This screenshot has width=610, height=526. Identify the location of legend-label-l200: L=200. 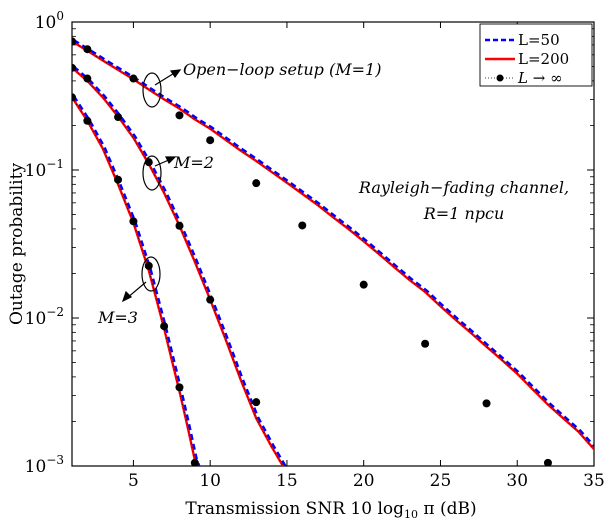
(543, 59).